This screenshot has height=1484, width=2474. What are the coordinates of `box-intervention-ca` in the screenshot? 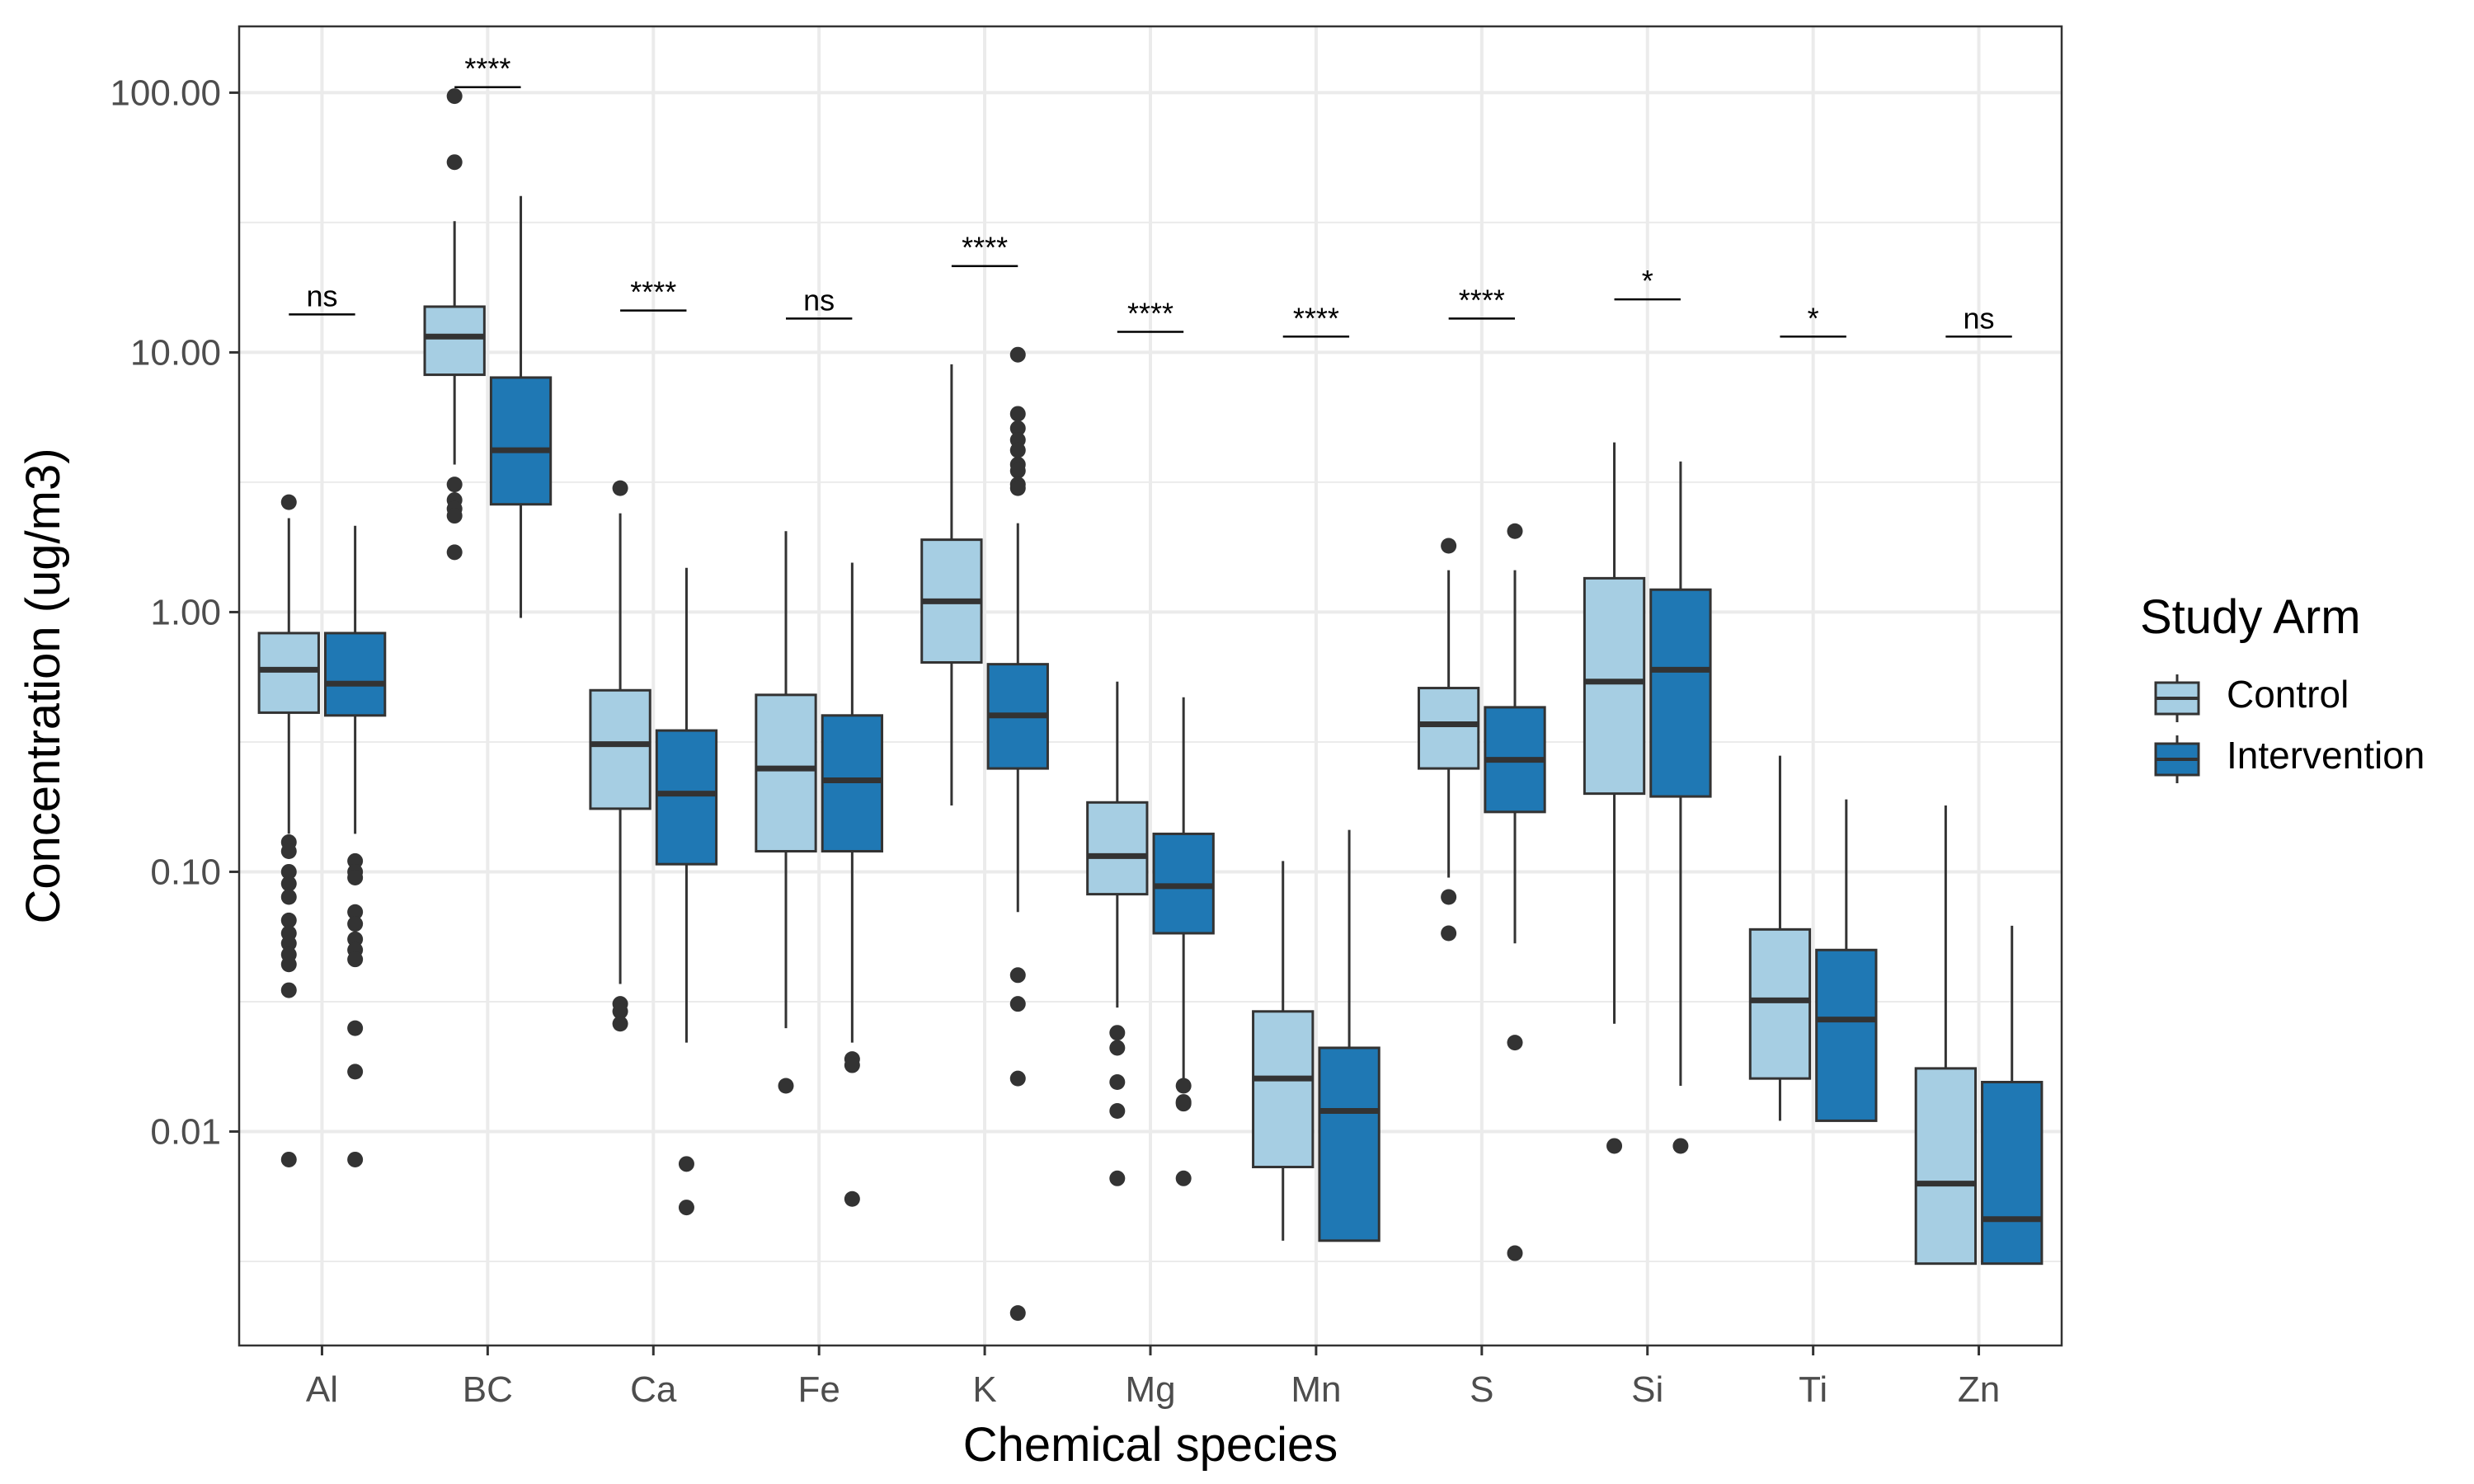 It's located at (686, 797).